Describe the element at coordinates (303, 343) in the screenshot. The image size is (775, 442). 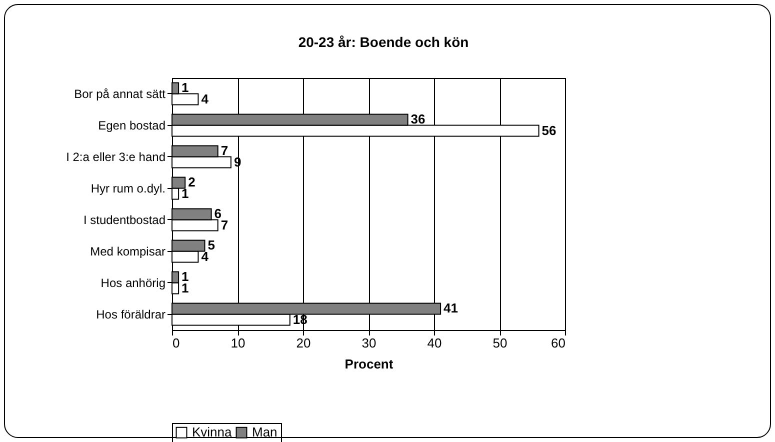
I see `x-tick-label: 20` at that location.